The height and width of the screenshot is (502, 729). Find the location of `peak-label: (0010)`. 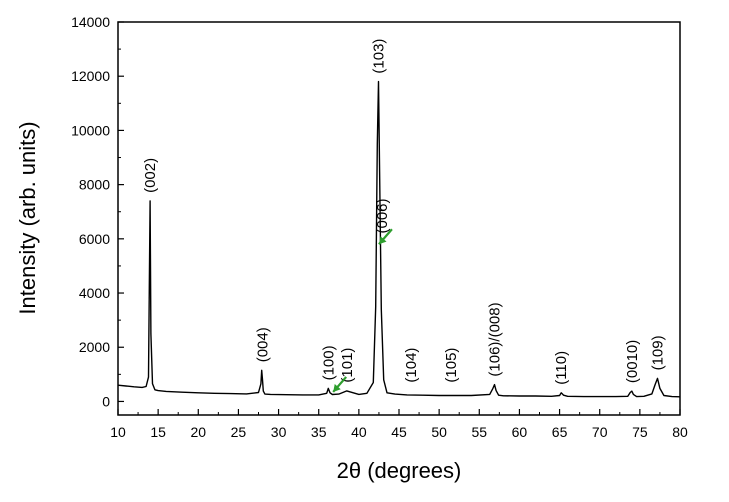

peak-label: (0010) is located at coordinates (632, 361).